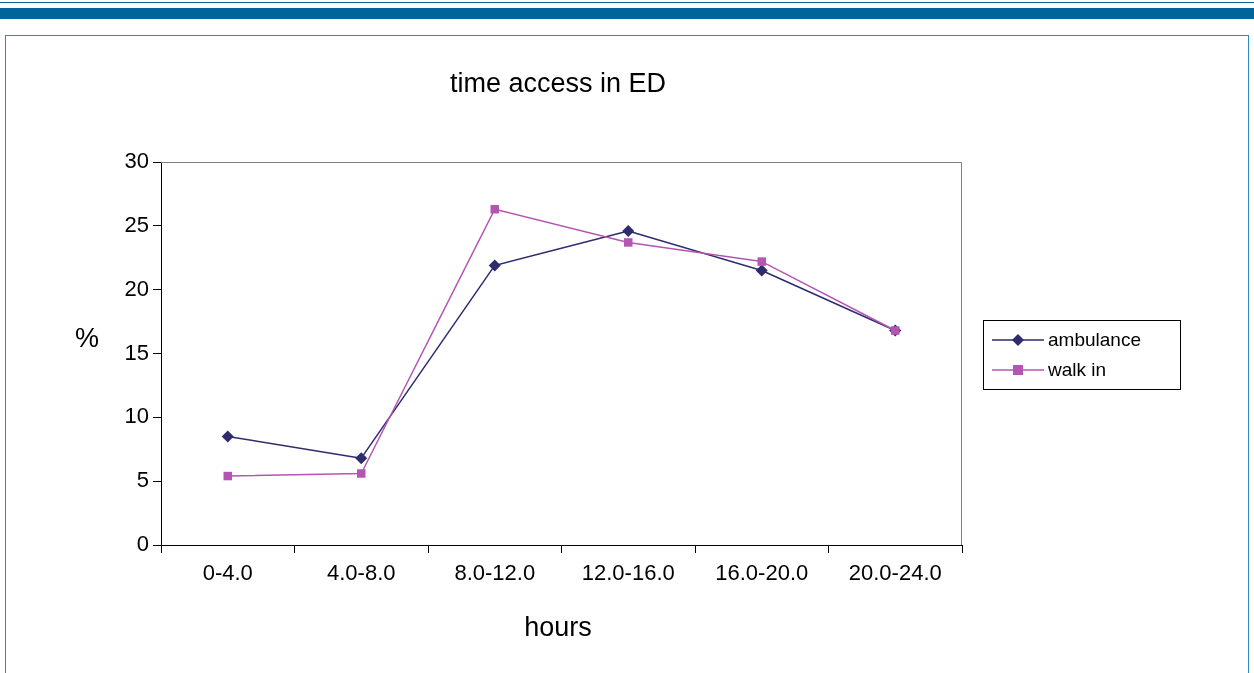 The image size is (1254, 673). I want to click on legend-label: ambulance, so click(1094, 340).